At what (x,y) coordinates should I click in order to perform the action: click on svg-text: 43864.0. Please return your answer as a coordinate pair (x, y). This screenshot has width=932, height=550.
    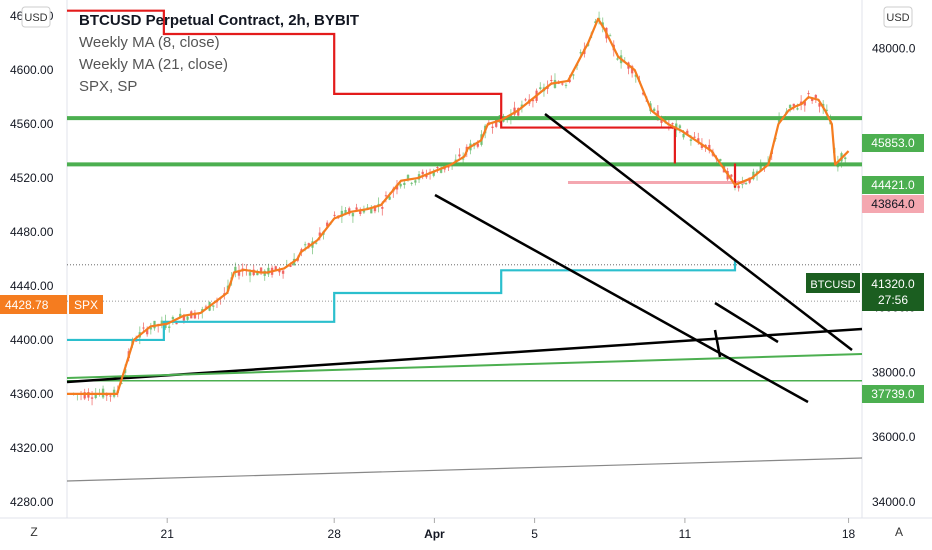
    Looking at the image, I should click on (893, 204).